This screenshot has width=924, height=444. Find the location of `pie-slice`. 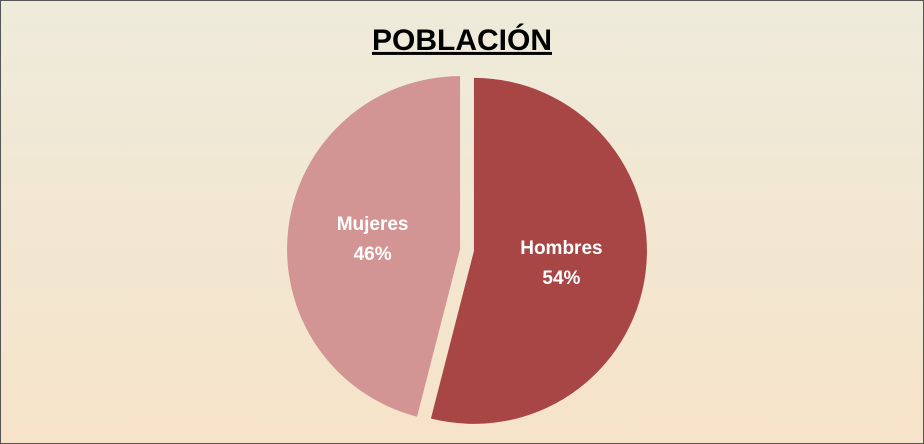

pie-slice is located at coordinates (374, 246).